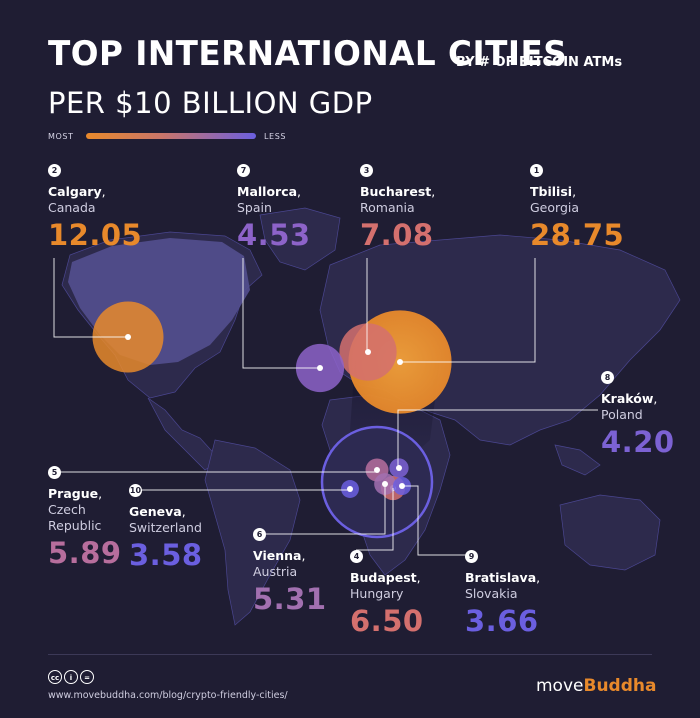 The image size is (700, 718). I want to click on rank-badge: 7, so click(243, 170).